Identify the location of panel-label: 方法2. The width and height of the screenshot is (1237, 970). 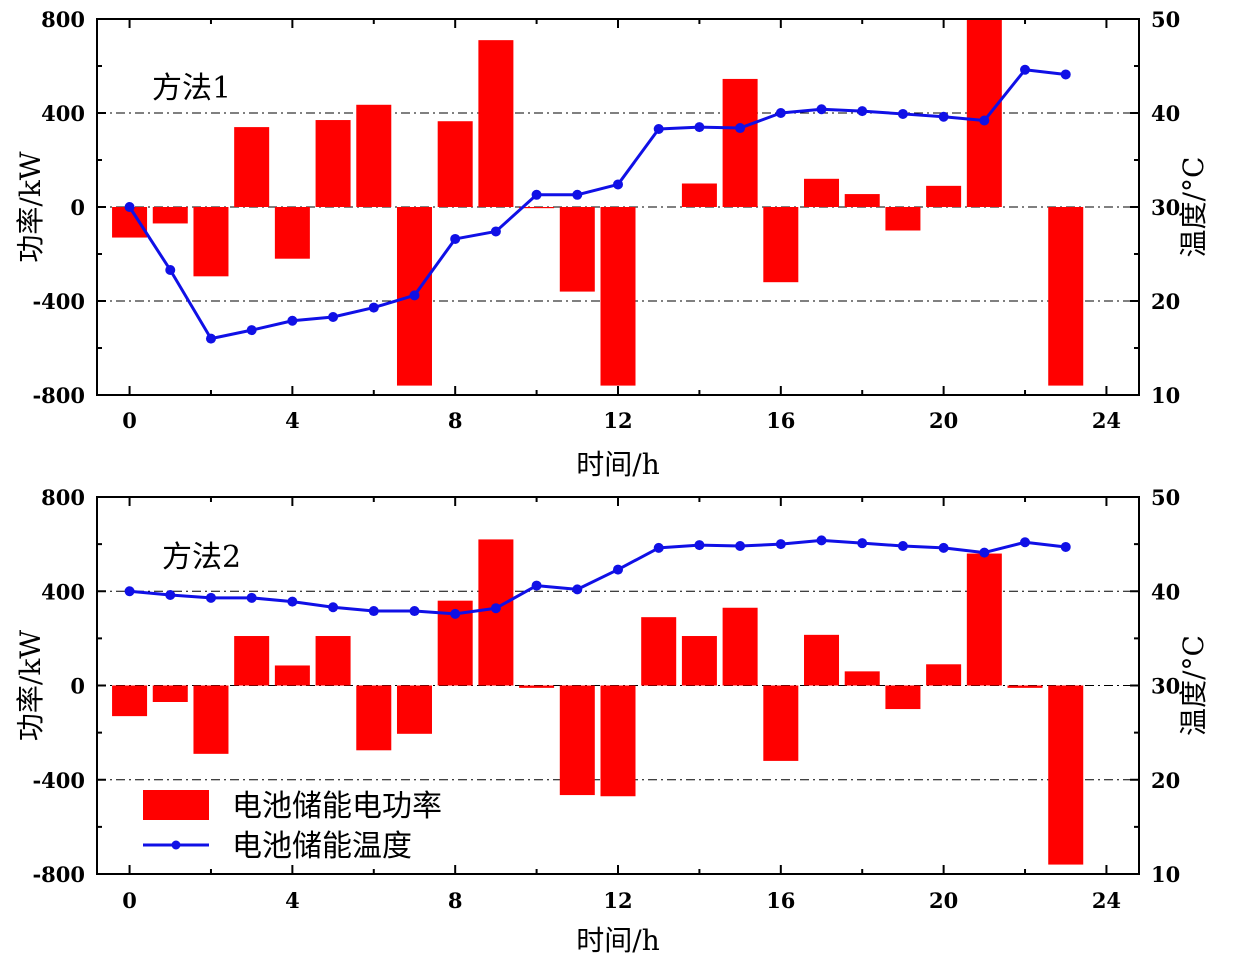
(201, 557).